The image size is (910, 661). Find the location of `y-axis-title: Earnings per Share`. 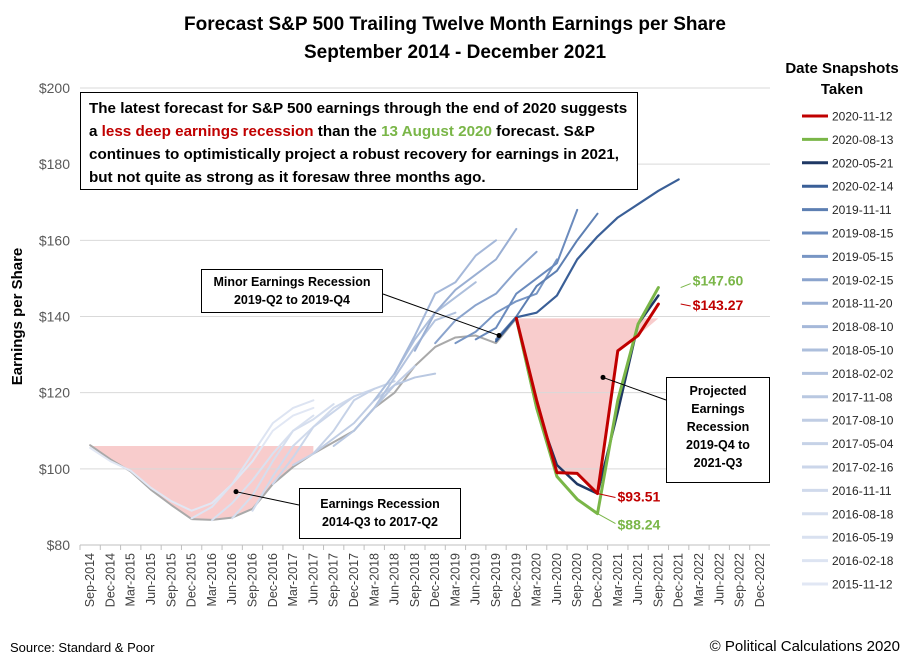

y-axis-title: Earnings per Share is located at coordinates (17, 317).